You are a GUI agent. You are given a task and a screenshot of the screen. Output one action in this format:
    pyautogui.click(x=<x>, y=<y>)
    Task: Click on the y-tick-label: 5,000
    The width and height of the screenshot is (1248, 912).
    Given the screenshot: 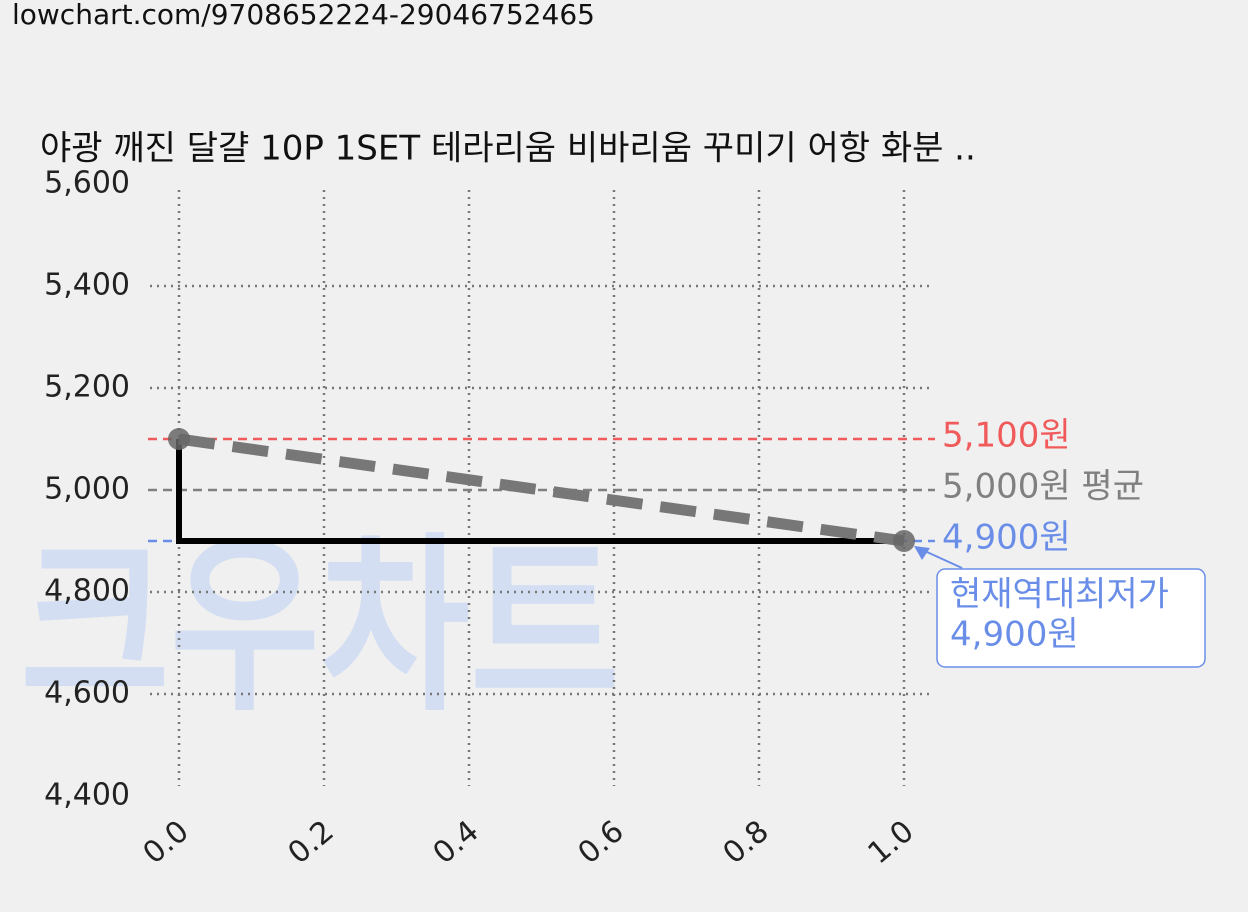 What is the action you would take?
    pyautogui.click(x=87, y=489)
    